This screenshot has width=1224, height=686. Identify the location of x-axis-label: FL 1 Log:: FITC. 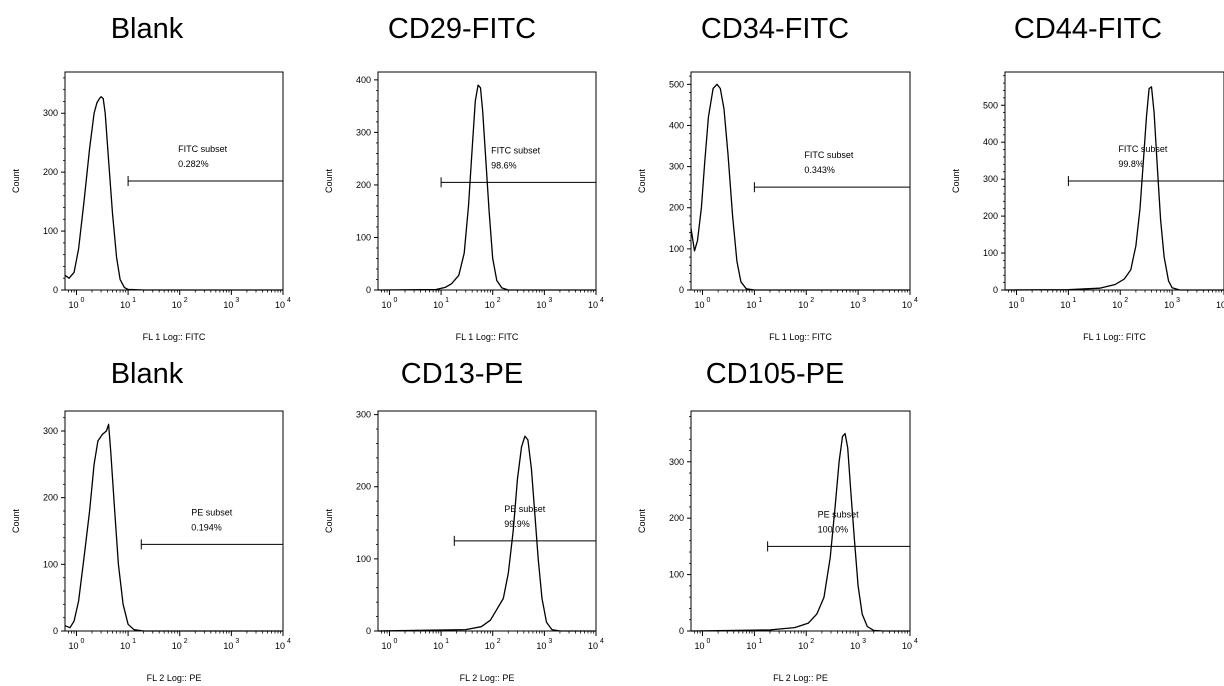
(1114, 337).